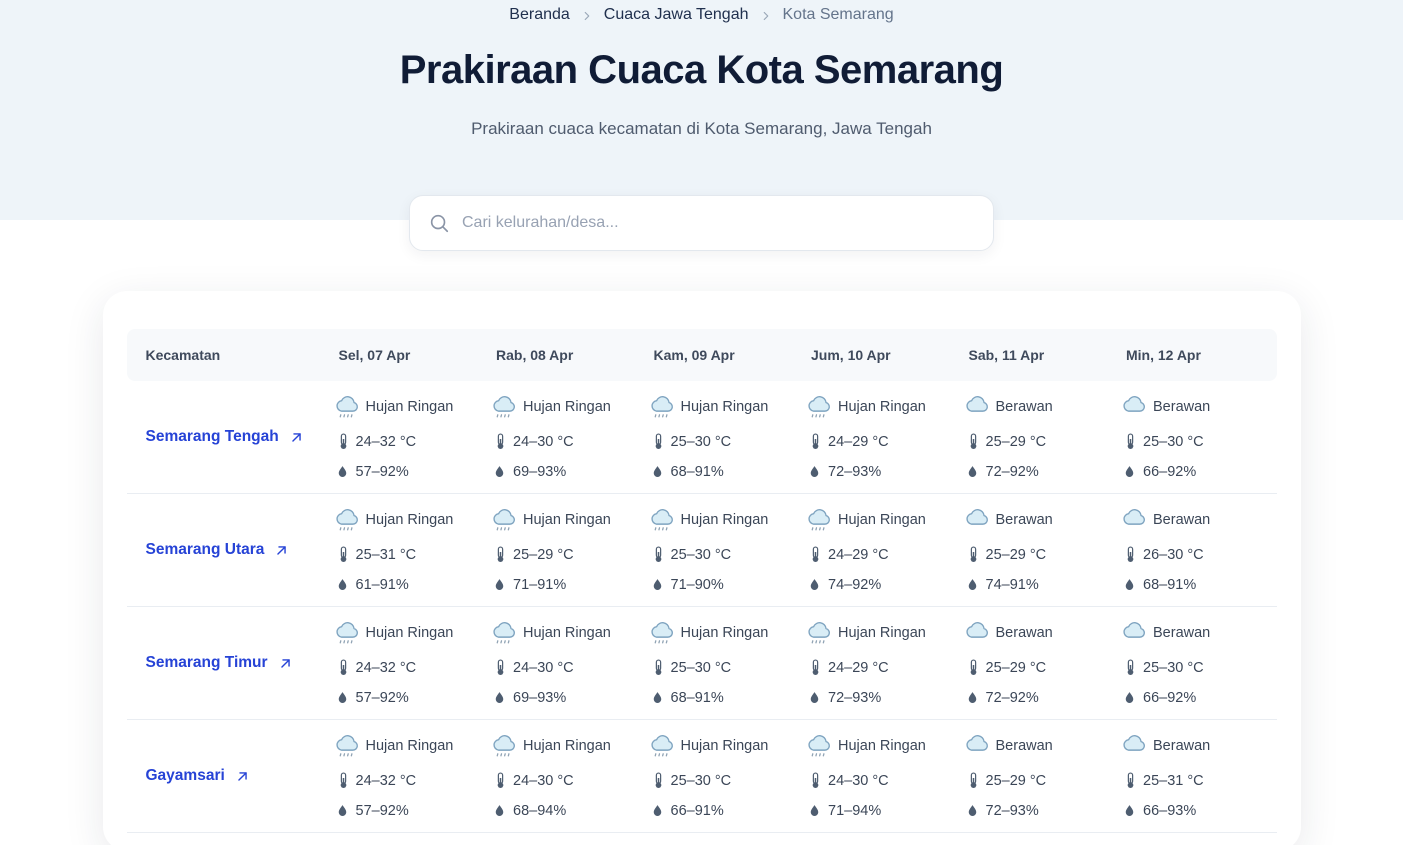 The image size is (1403, 845). I want to click on district-name: Semarang Tengah, so click(212, 436).